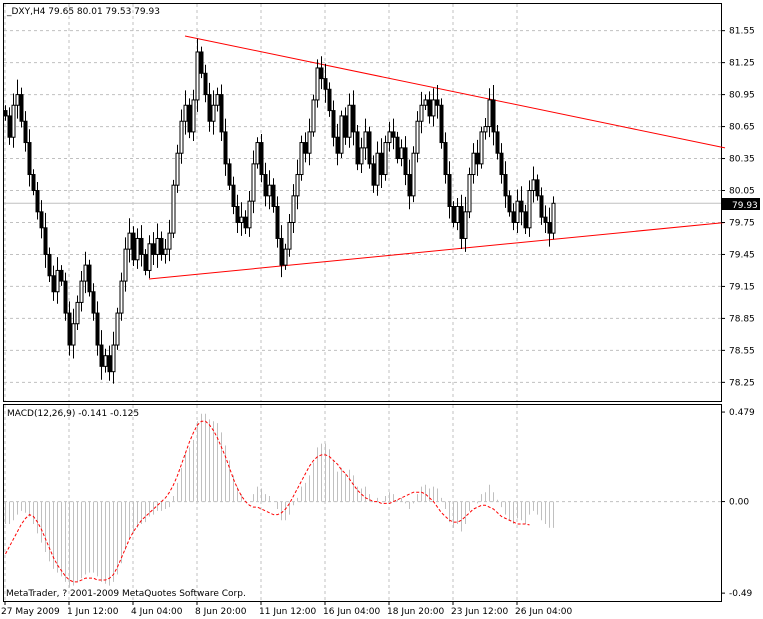 This screenshot has width=763, height=619. I want to click on price-tick-label: 80.05, so click(742, 192).